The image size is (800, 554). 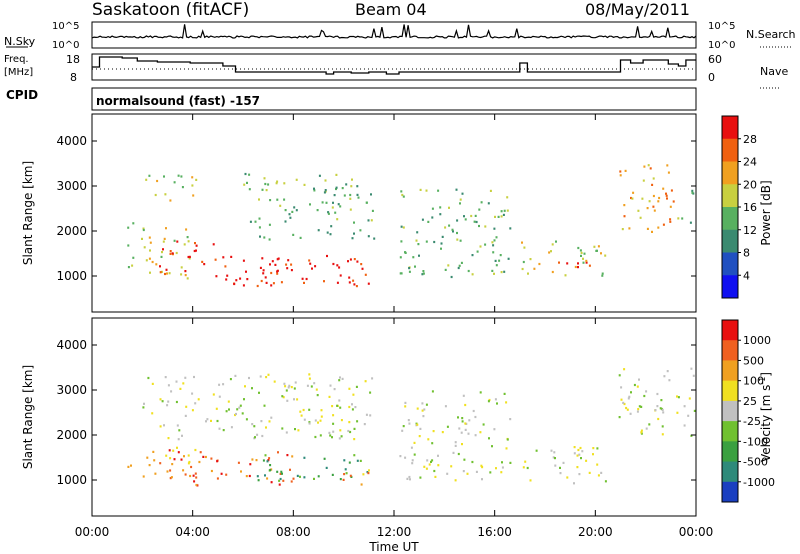 What do you see at coordinates (730, 371) in the screenshot?
I see `colorbar-segment` at bounding box center [730, 371].